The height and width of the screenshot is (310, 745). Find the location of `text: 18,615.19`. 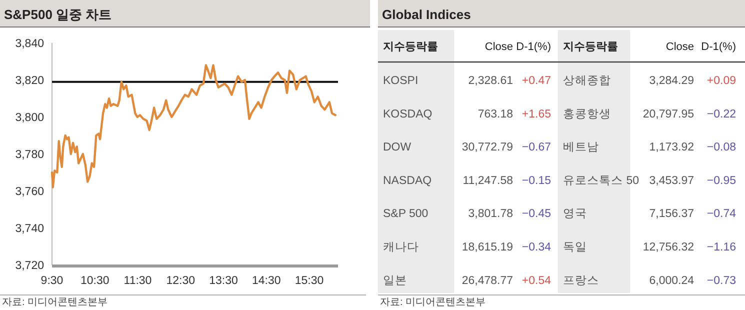

text: 18,615.19 is located at coordinates (487, 248).